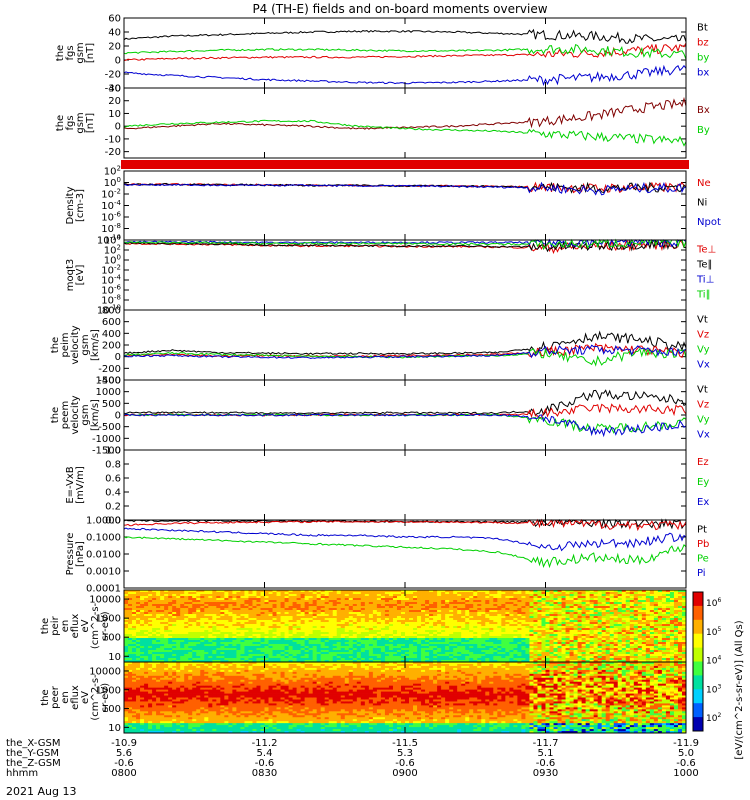  I want to click on panel-frame, so click(405, 205).